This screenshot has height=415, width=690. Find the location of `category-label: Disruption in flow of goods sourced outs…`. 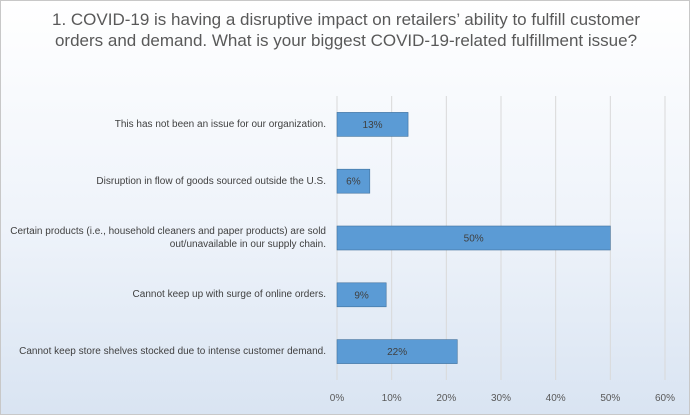

category-label: Disruption in flow of goods sourced outs… is located at coordinates (211, 181).